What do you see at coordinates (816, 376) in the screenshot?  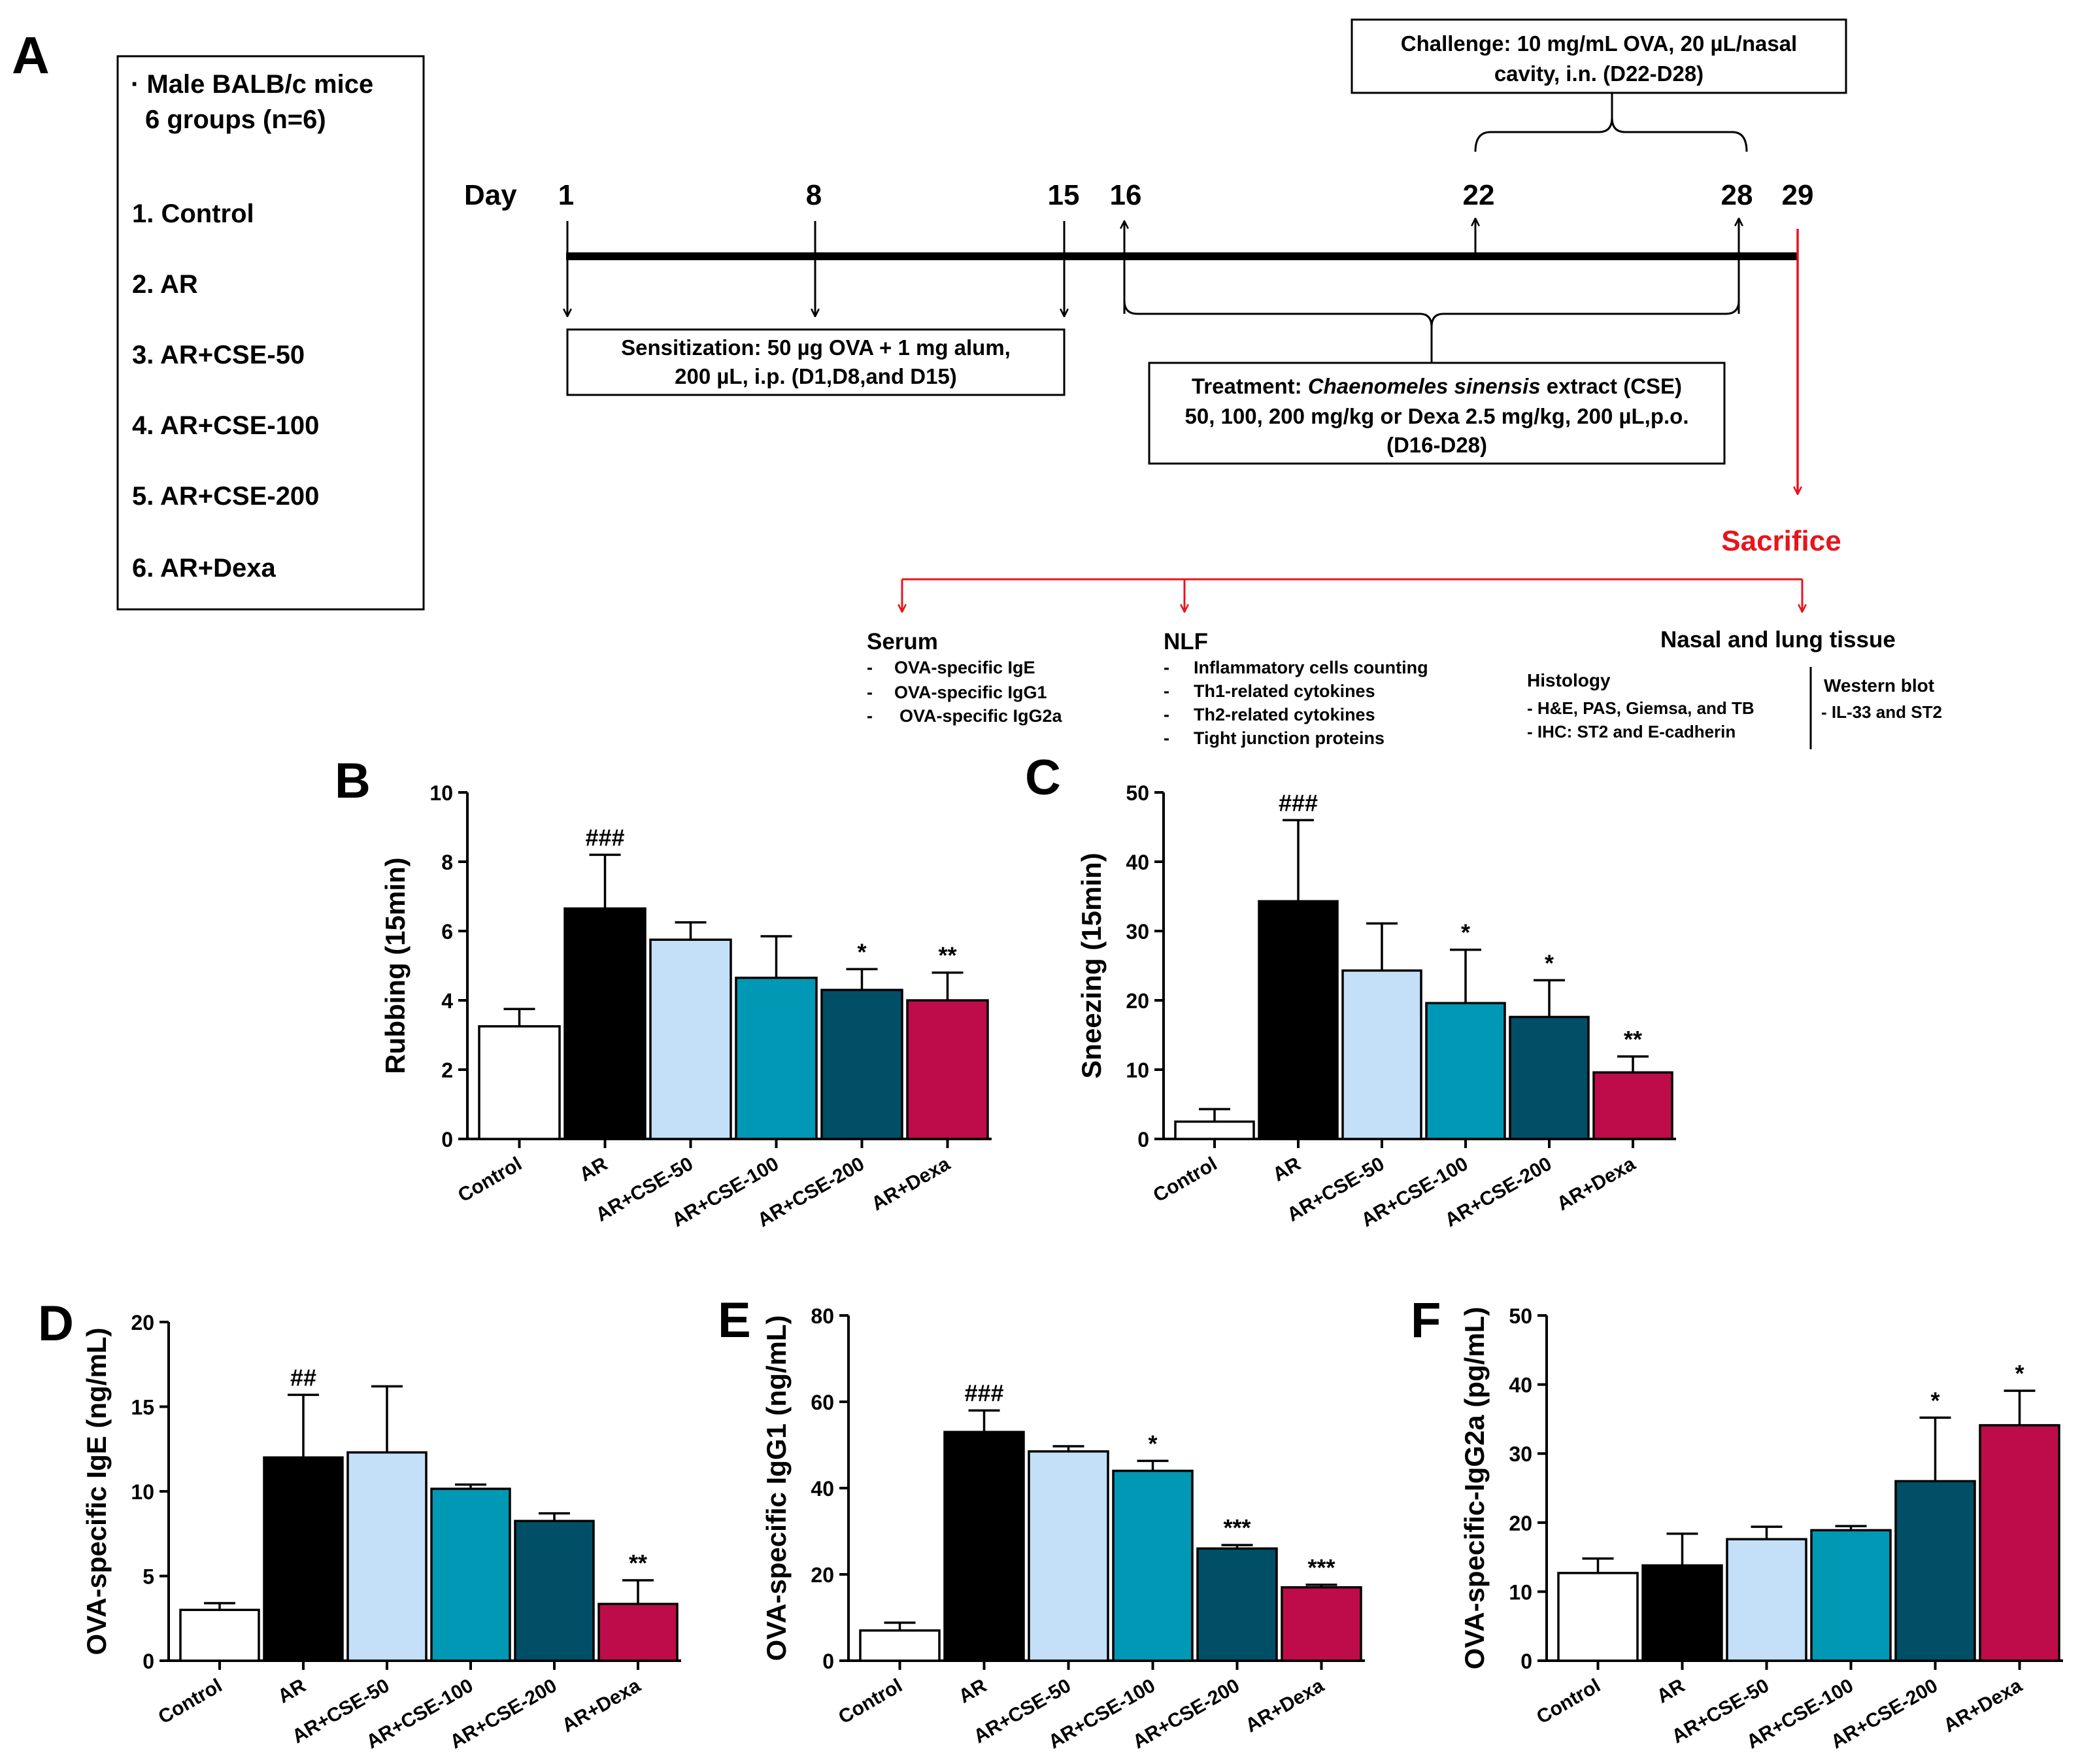 I see `sensitization-text-line2: 200 µL, i.p. (D1,D8,and D15)` at bounding box center [816, 376].